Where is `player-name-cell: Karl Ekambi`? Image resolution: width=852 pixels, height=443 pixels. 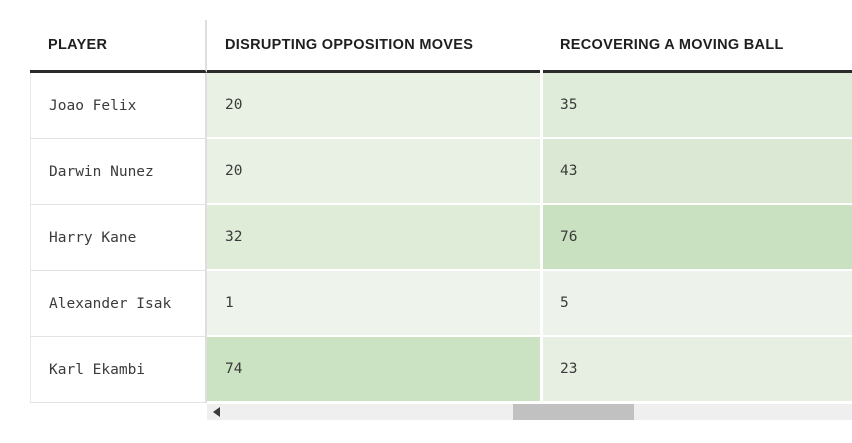
player-name-cell: Karl Ekambi is located at coordinates (118, 370).